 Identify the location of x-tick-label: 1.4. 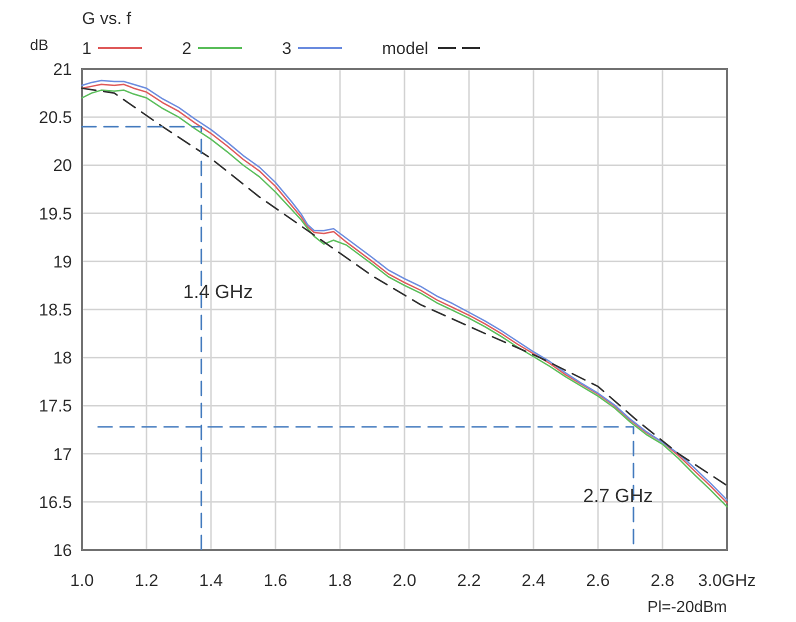
(211, 580).